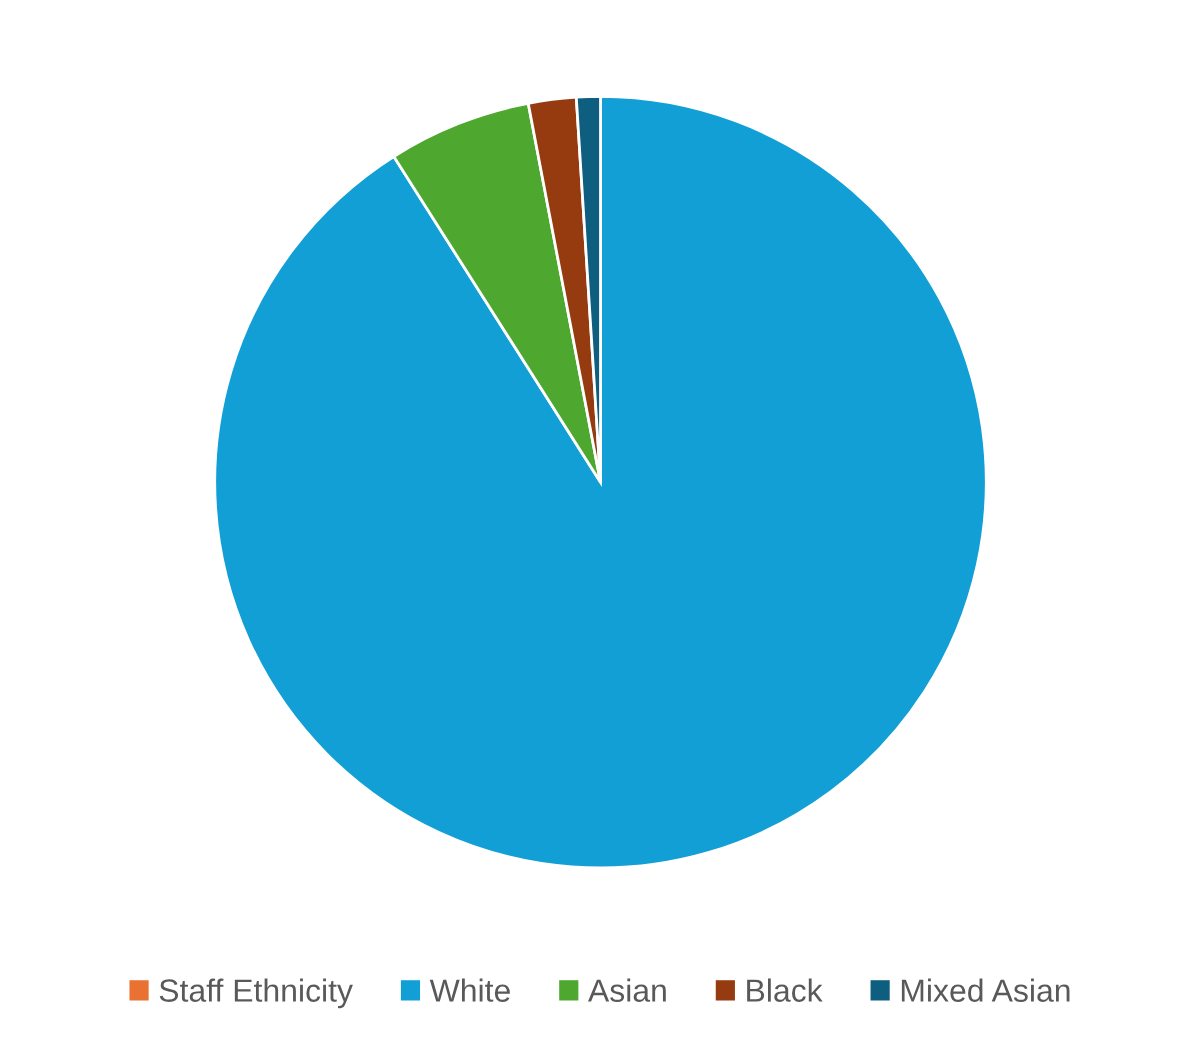 The width and height of the screenshot is (1201, 1037). I want to click on legend-label: Mixed Asian, so click(985, 990).